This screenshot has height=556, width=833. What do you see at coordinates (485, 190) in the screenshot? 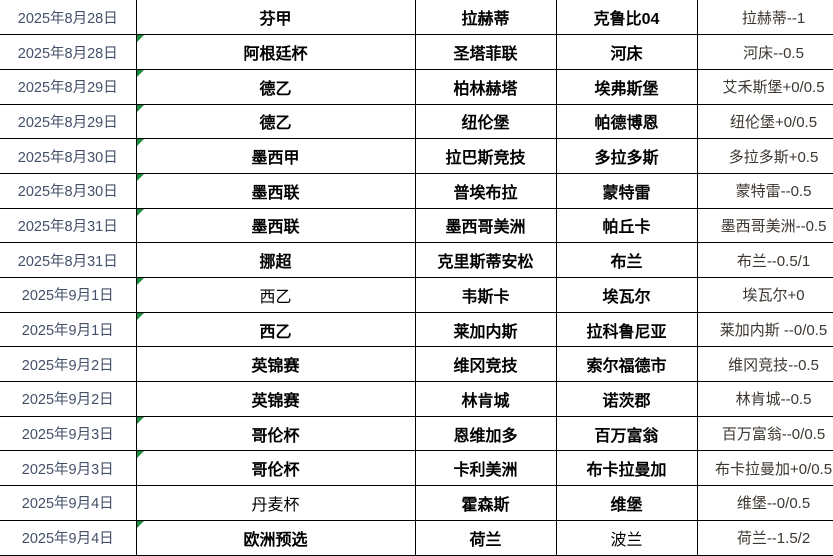
I see `cell-home-team: 普埃布拉` at bounding box center [485, 190].